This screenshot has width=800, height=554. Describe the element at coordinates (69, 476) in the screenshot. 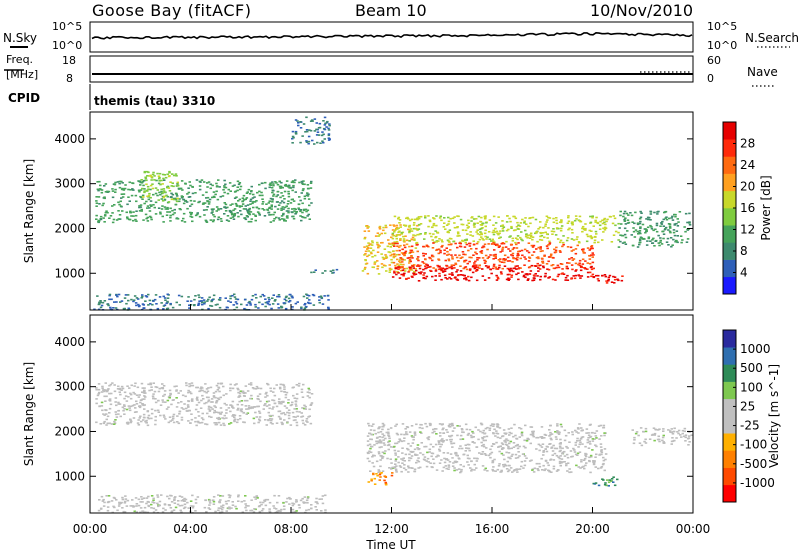

I see `y-tick-label: 1000` at that location.